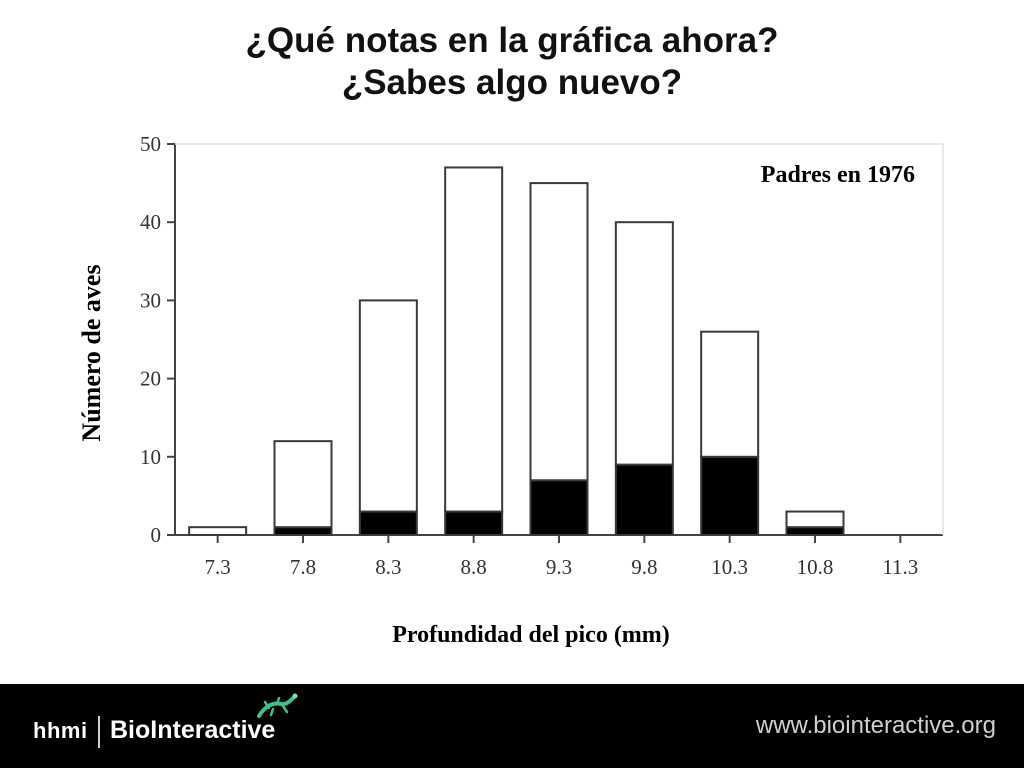 The image size is (1024, 768). What do you see at coordinates (150, 457) in the screenshot?
I see `y-tick-label: 10` at bounding box center [150, 457].